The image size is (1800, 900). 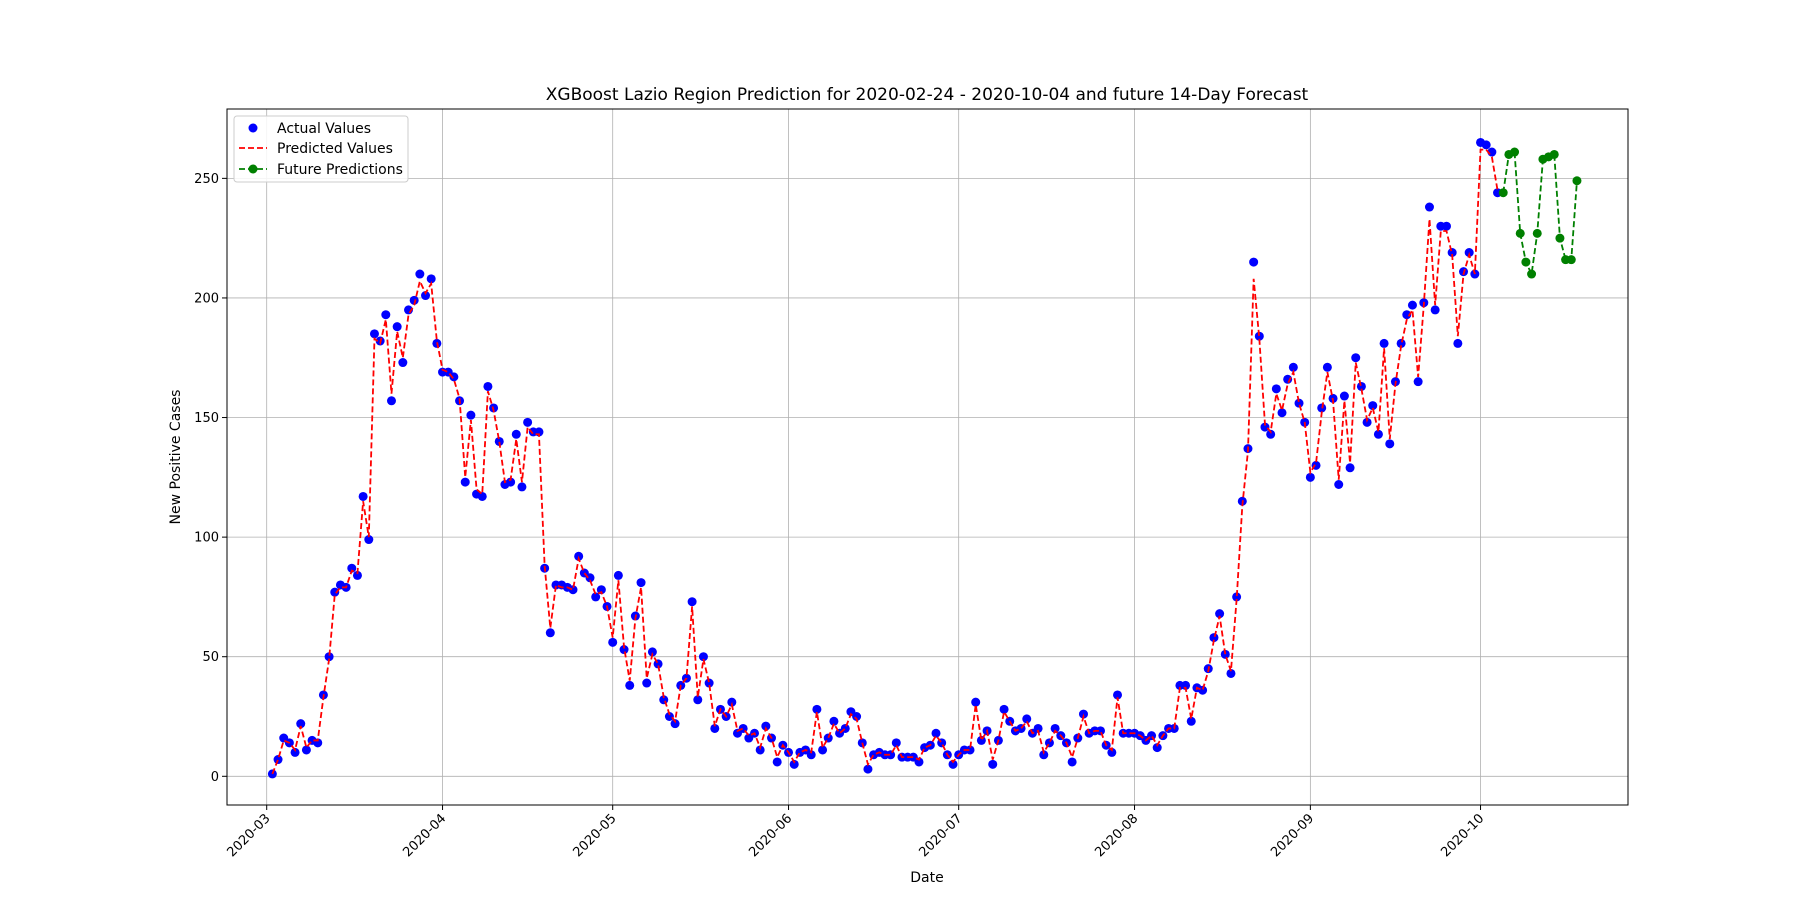 What do you see at coordinates (215, 777) in the screenshot?
I see `y-tick-label: 0` at bounding box center [215, 777].